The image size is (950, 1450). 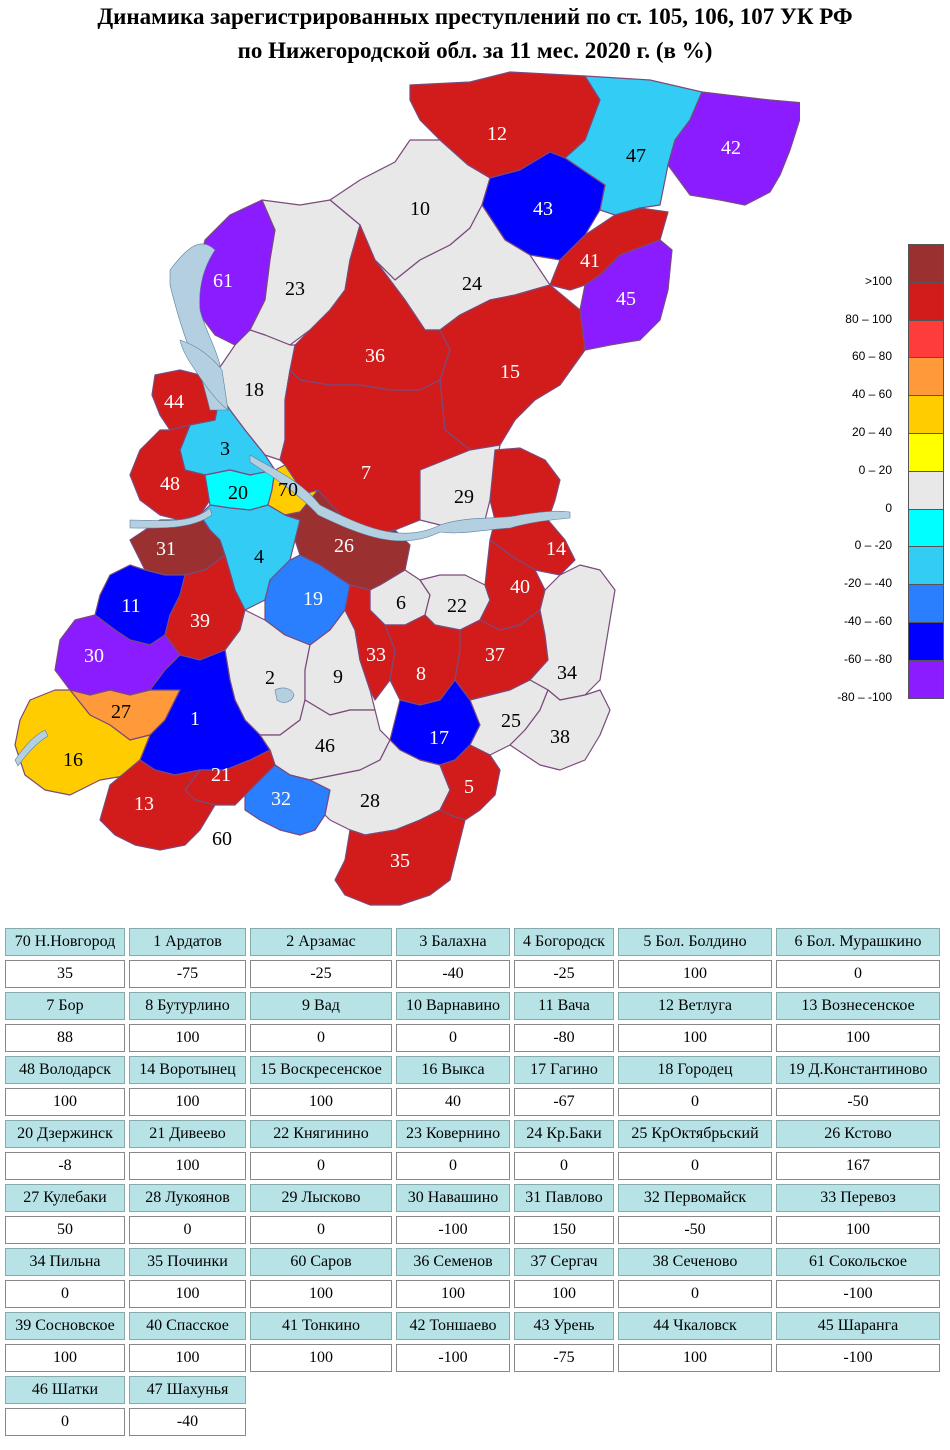 I want to click on district-label-44: 44, so click(x=174, y=402).